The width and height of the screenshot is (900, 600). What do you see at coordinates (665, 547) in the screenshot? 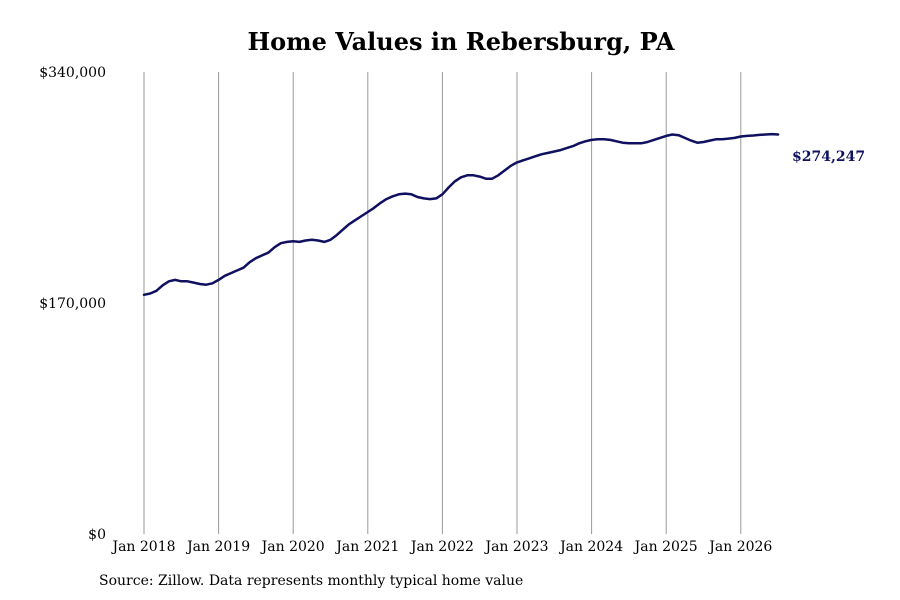
I see `x-tick-label: Jan 2025` at bounding box center [665, 547].